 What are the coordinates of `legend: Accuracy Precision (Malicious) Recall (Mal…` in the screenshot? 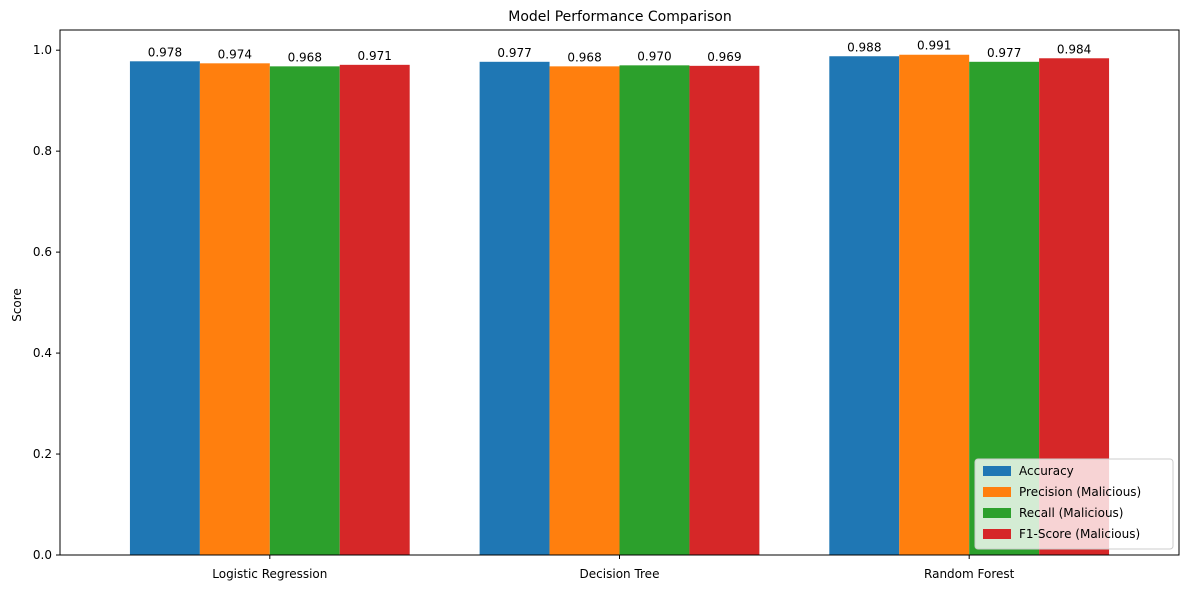 It's located at (1074, 504).